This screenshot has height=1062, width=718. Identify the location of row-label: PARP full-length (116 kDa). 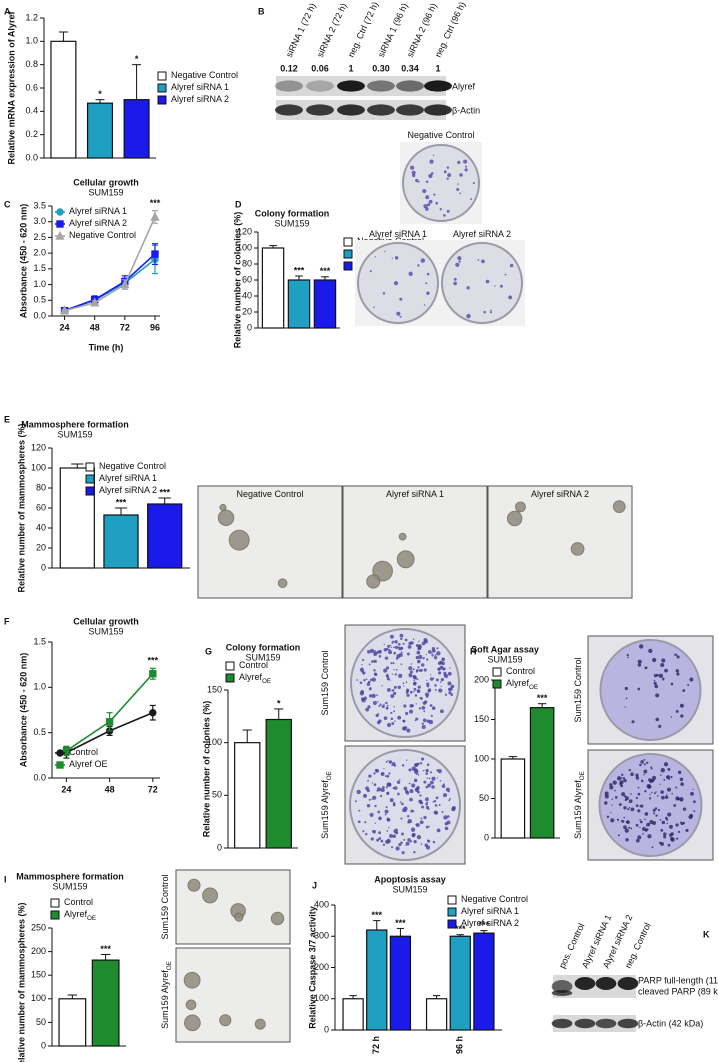
(678, 980).